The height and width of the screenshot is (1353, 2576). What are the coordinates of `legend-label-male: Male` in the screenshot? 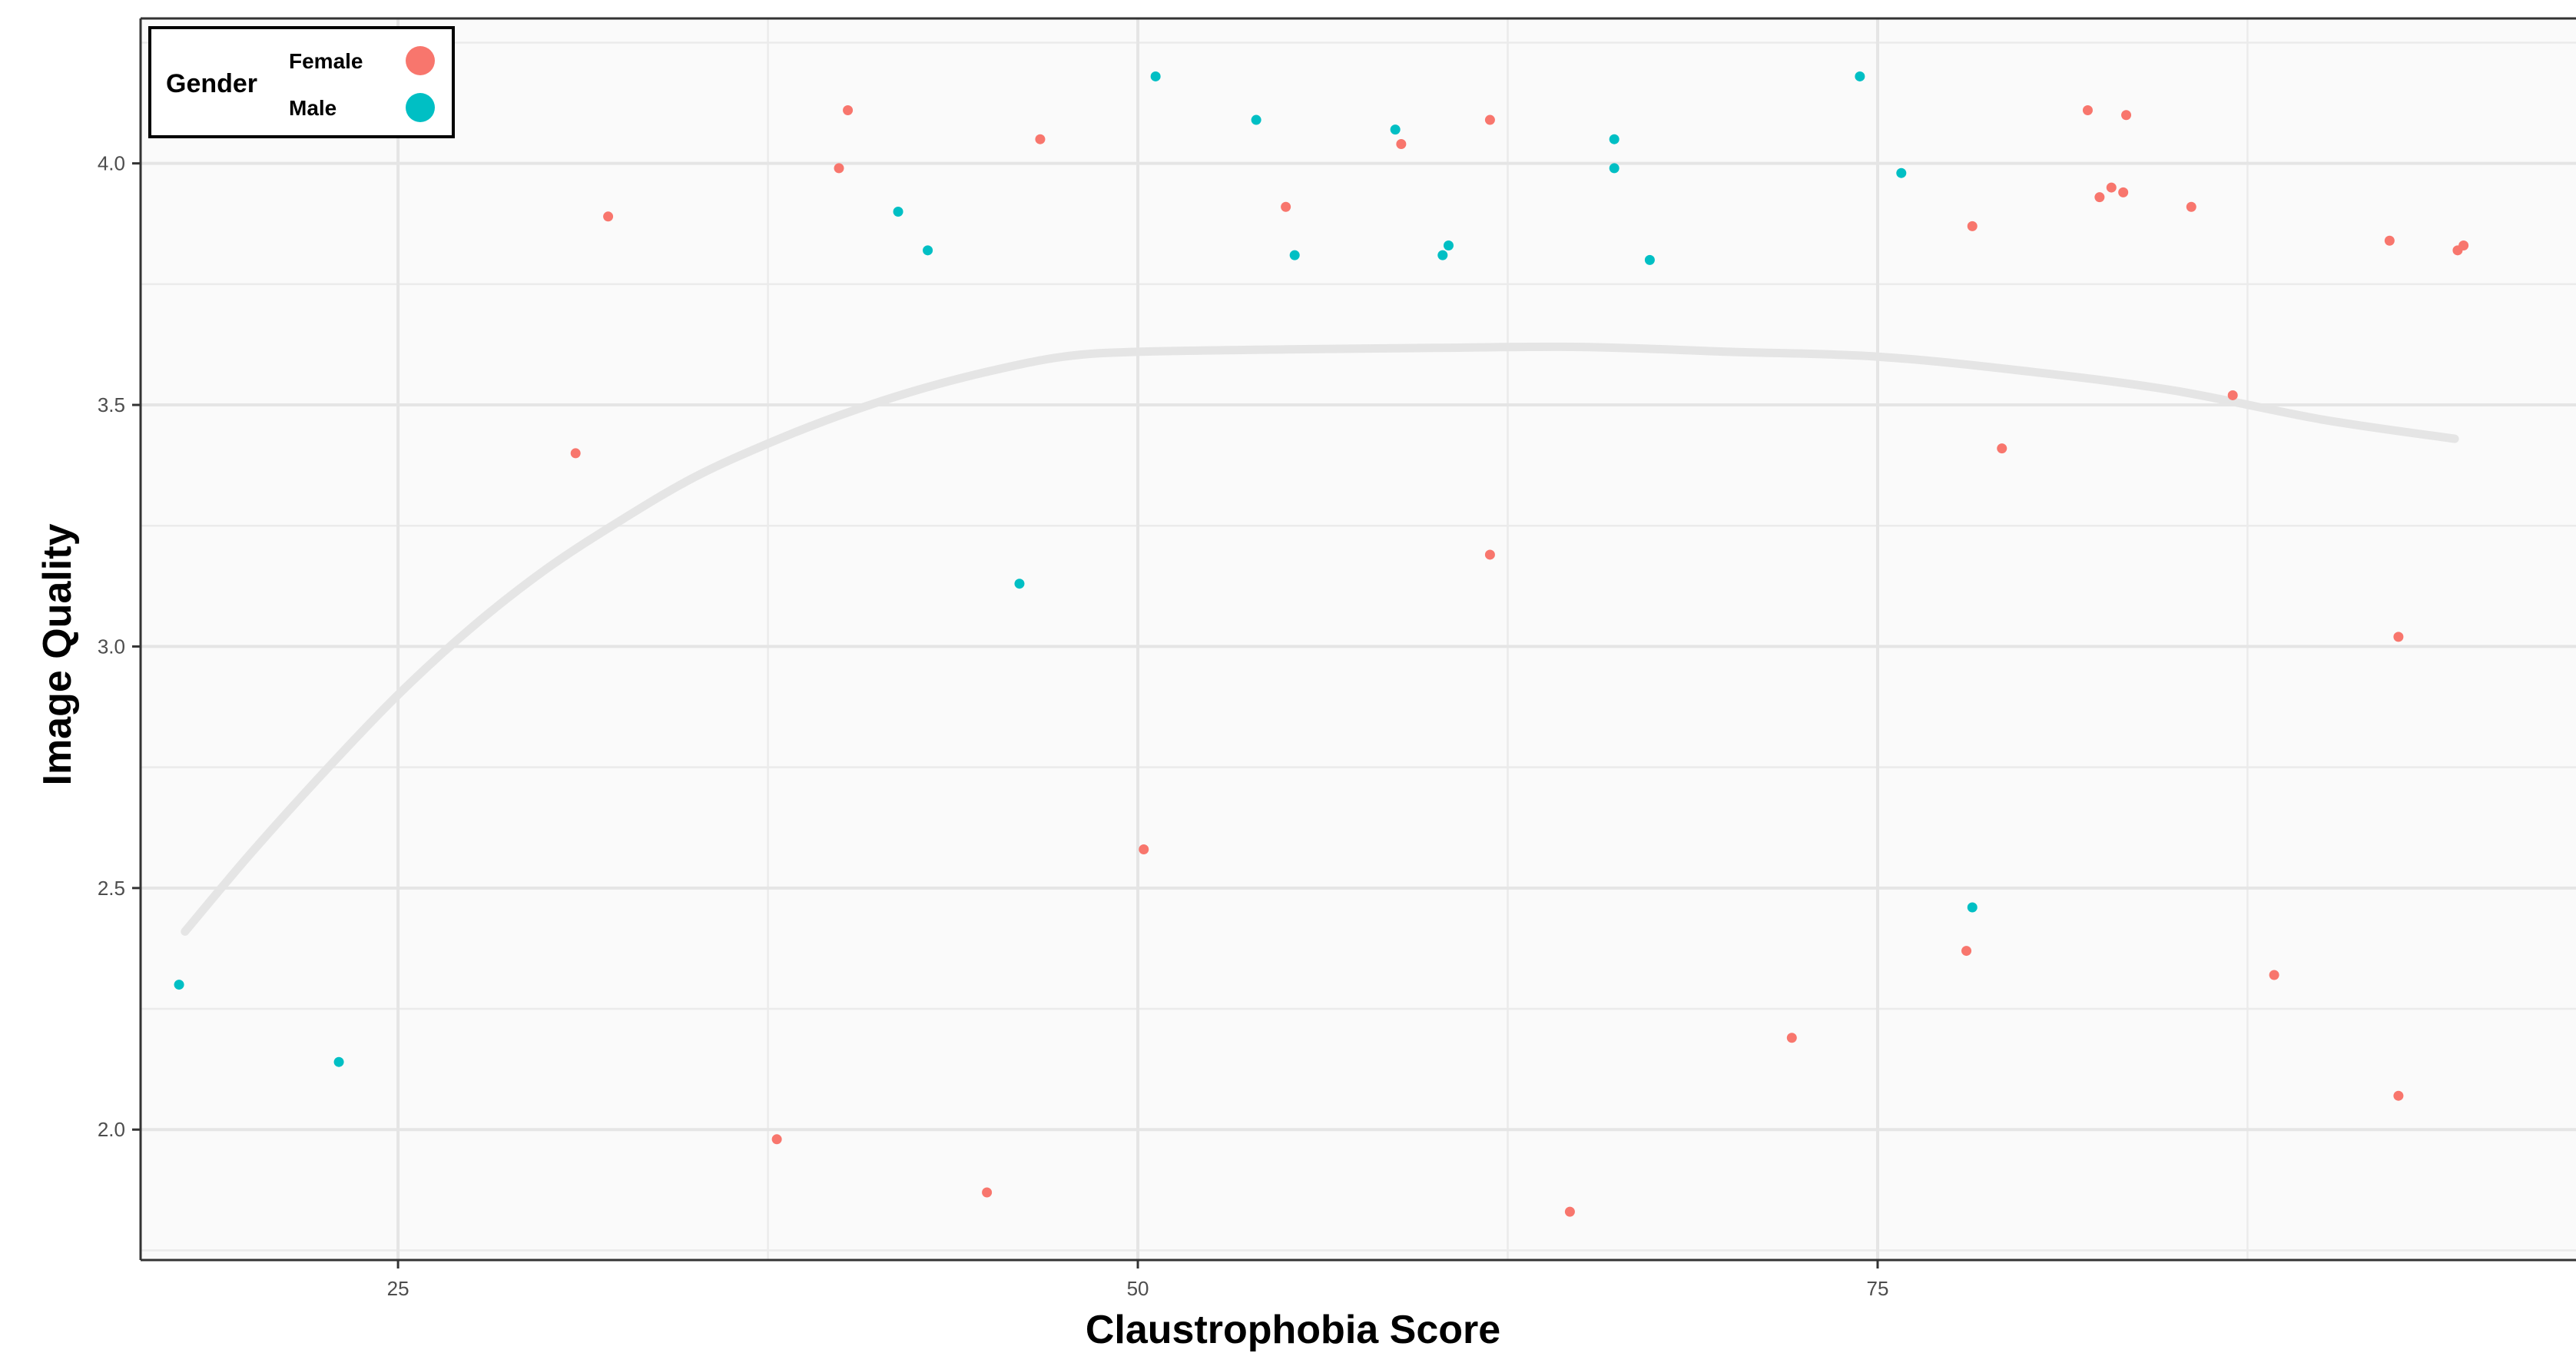 It's located at (313, 108).